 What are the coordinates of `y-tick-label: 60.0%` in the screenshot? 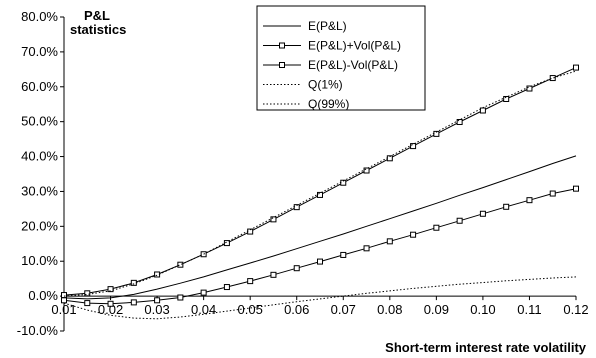 It's located at (39, 86).